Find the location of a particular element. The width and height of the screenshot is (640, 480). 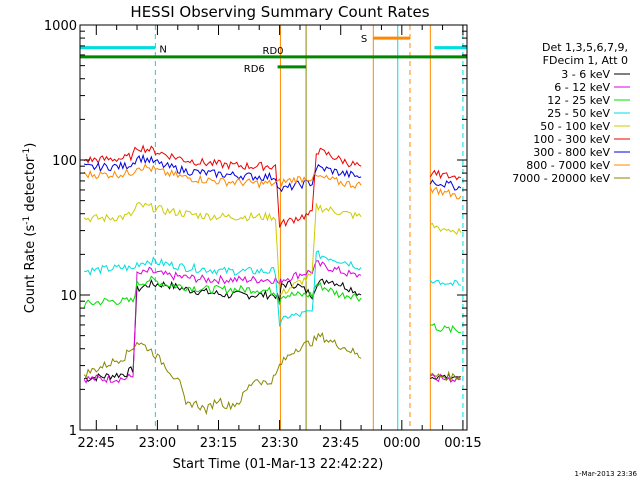

legend-label-7000-20000-kev: 7000 - 20000 keV is located at coordinates (561, 178).